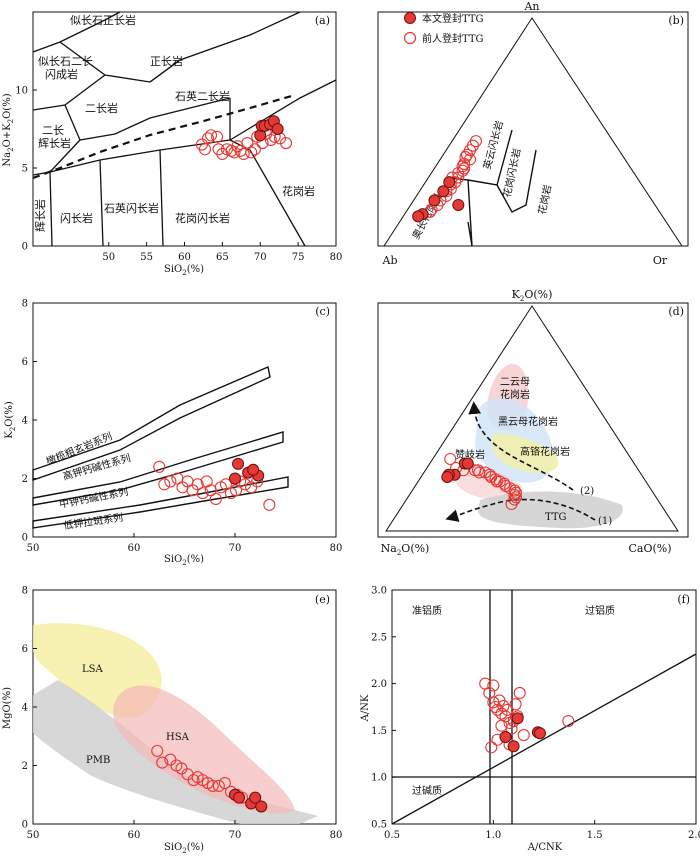 The height and width of the screenshot is (861, 700). What do you see at coordinates (235, 835) in the screenshot?
I see `x-tick-label: 70` at bounding box center [235, 835].